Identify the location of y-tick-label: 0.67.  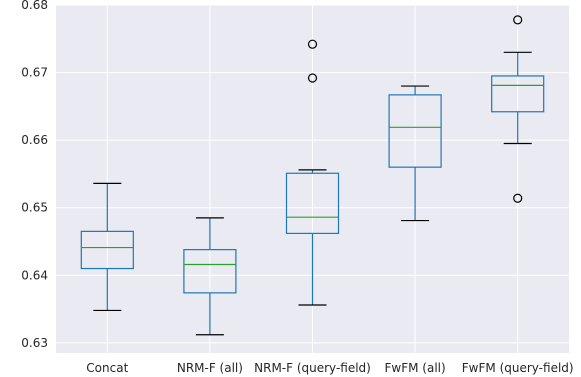
(34, 73).